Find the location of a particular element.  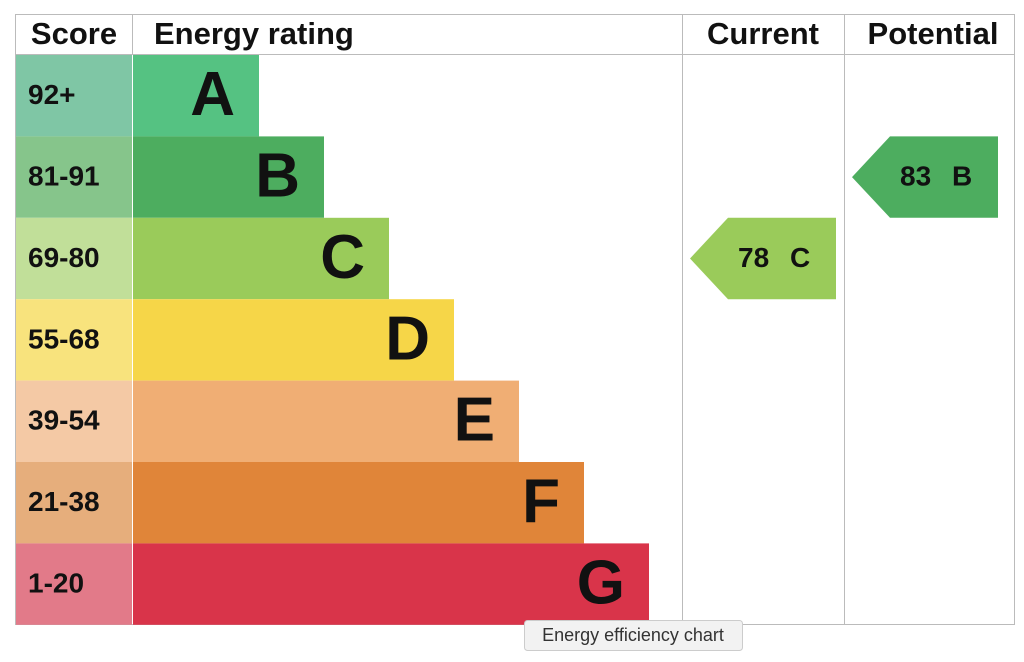

rating-value: 83 is located at coordinates (915, 175).